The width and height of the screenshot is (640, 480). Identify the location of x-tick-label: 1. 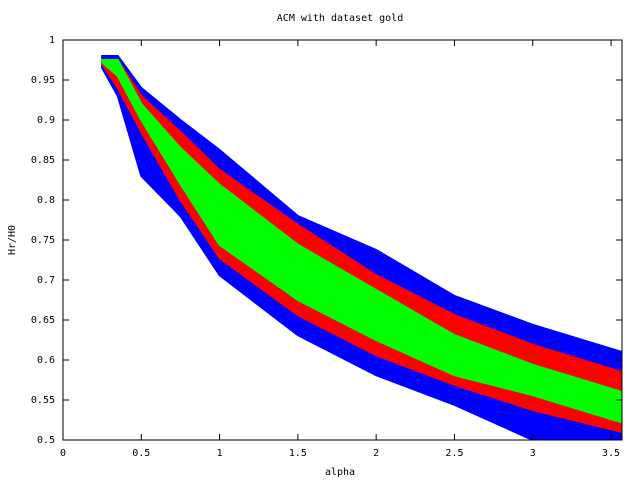
(220, 453).